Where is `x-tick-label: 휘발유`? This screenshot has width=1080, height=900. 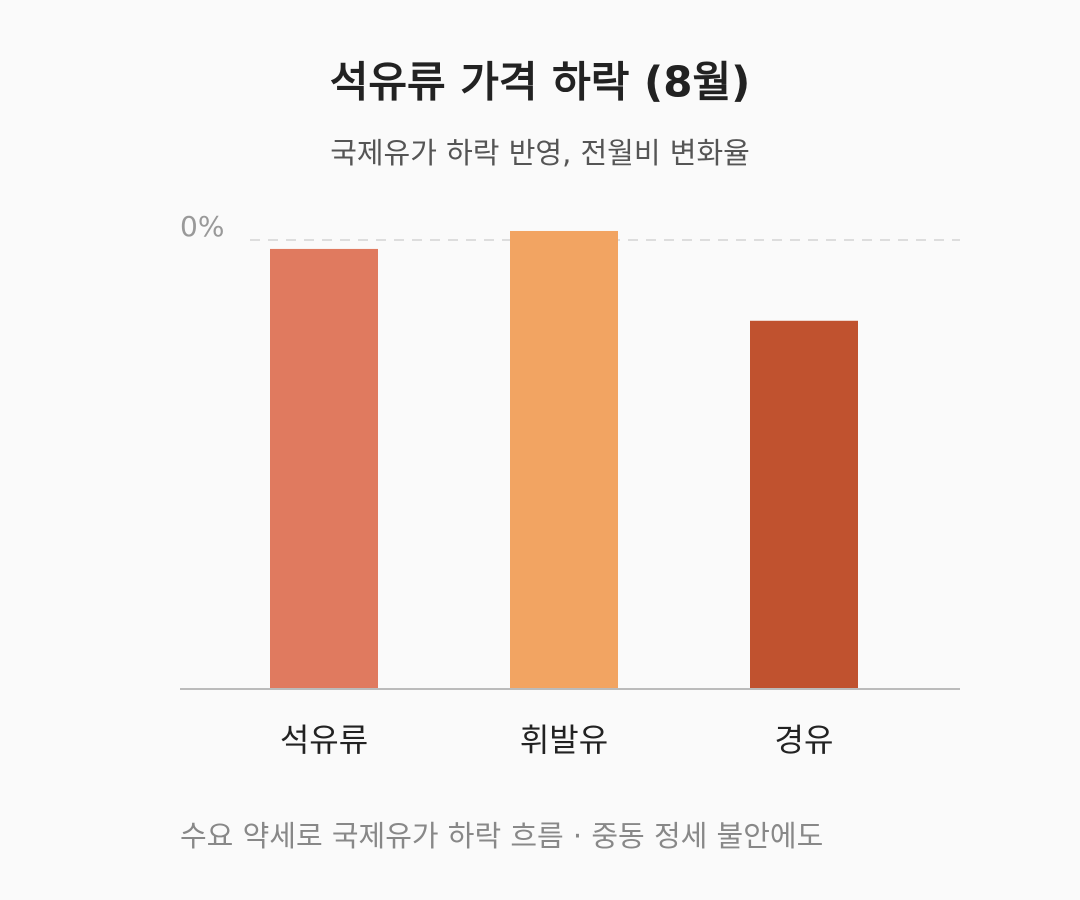
x-tick-label: 휘발유 is located at coordinates (564, 740).